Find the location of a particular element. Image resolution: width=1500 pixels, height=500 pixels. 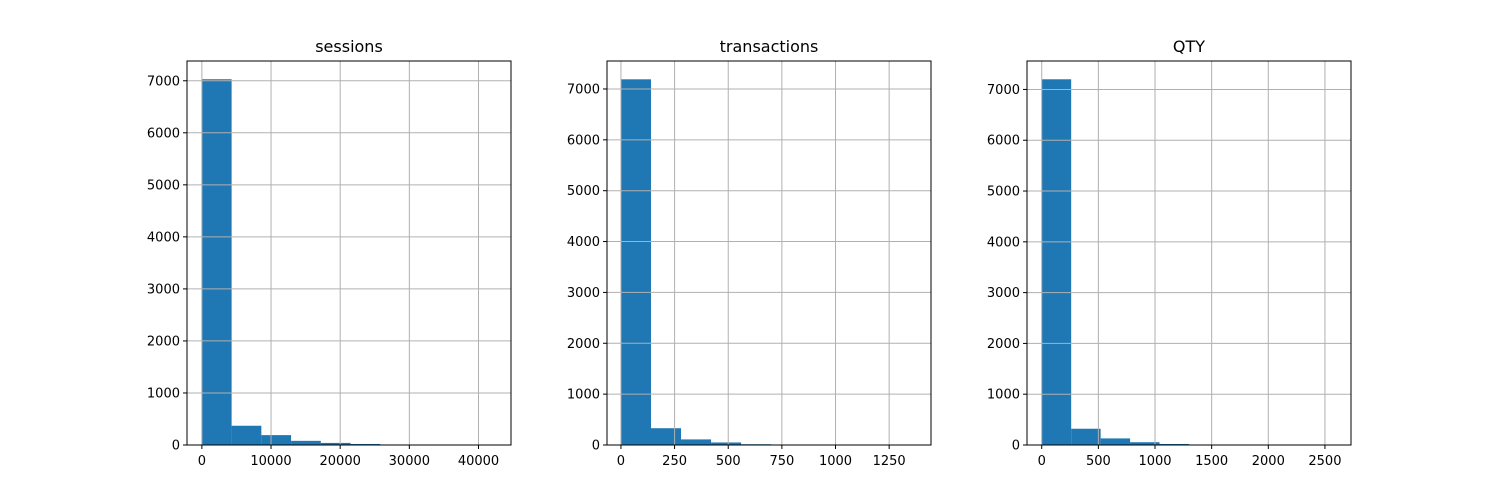

panel-title: transactions is located at coordinates (769, 46).